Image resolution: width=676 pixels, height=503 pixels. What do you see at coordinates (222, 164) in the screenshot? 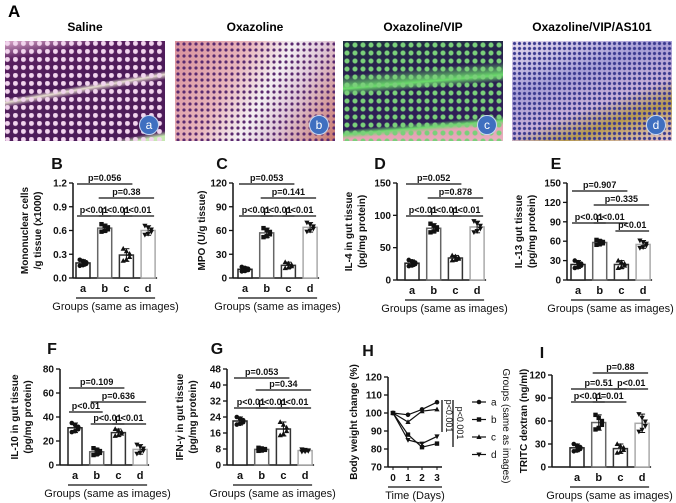
I see `panel-letter-c: C` at bounding box center [222, 164].